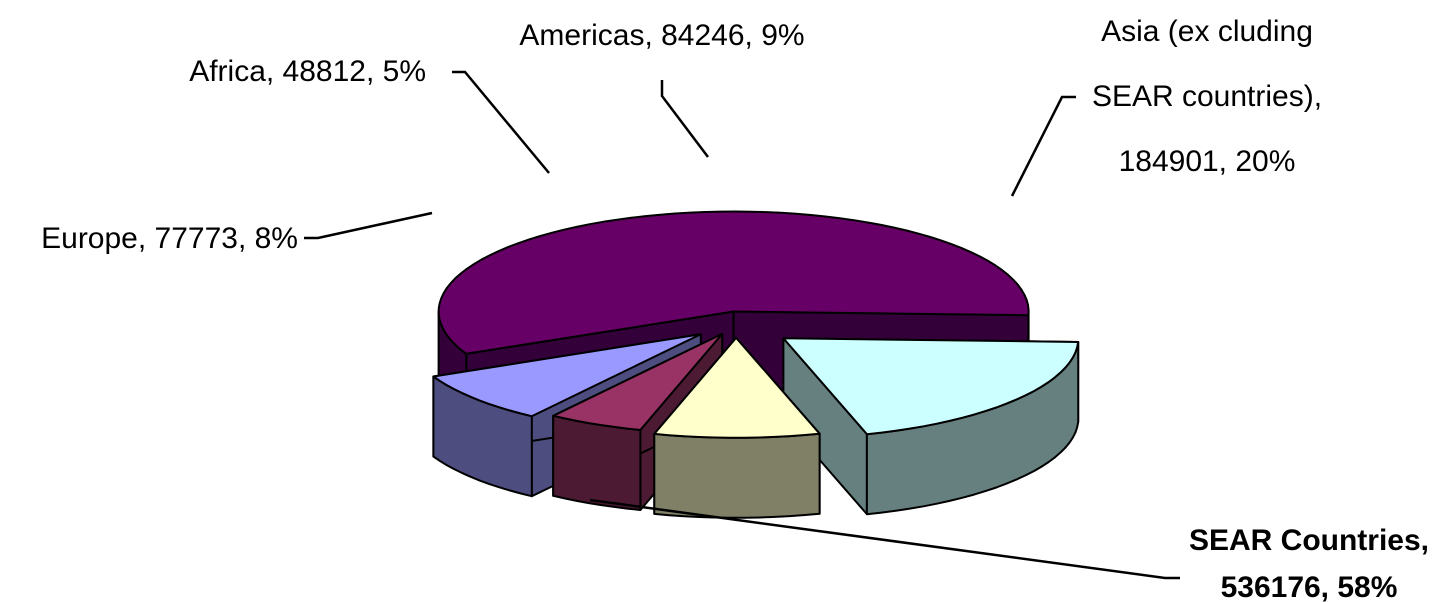 The height and width of the screenshot is (602, 1455). I want to click on leader-line-americas, so click(684, 119).